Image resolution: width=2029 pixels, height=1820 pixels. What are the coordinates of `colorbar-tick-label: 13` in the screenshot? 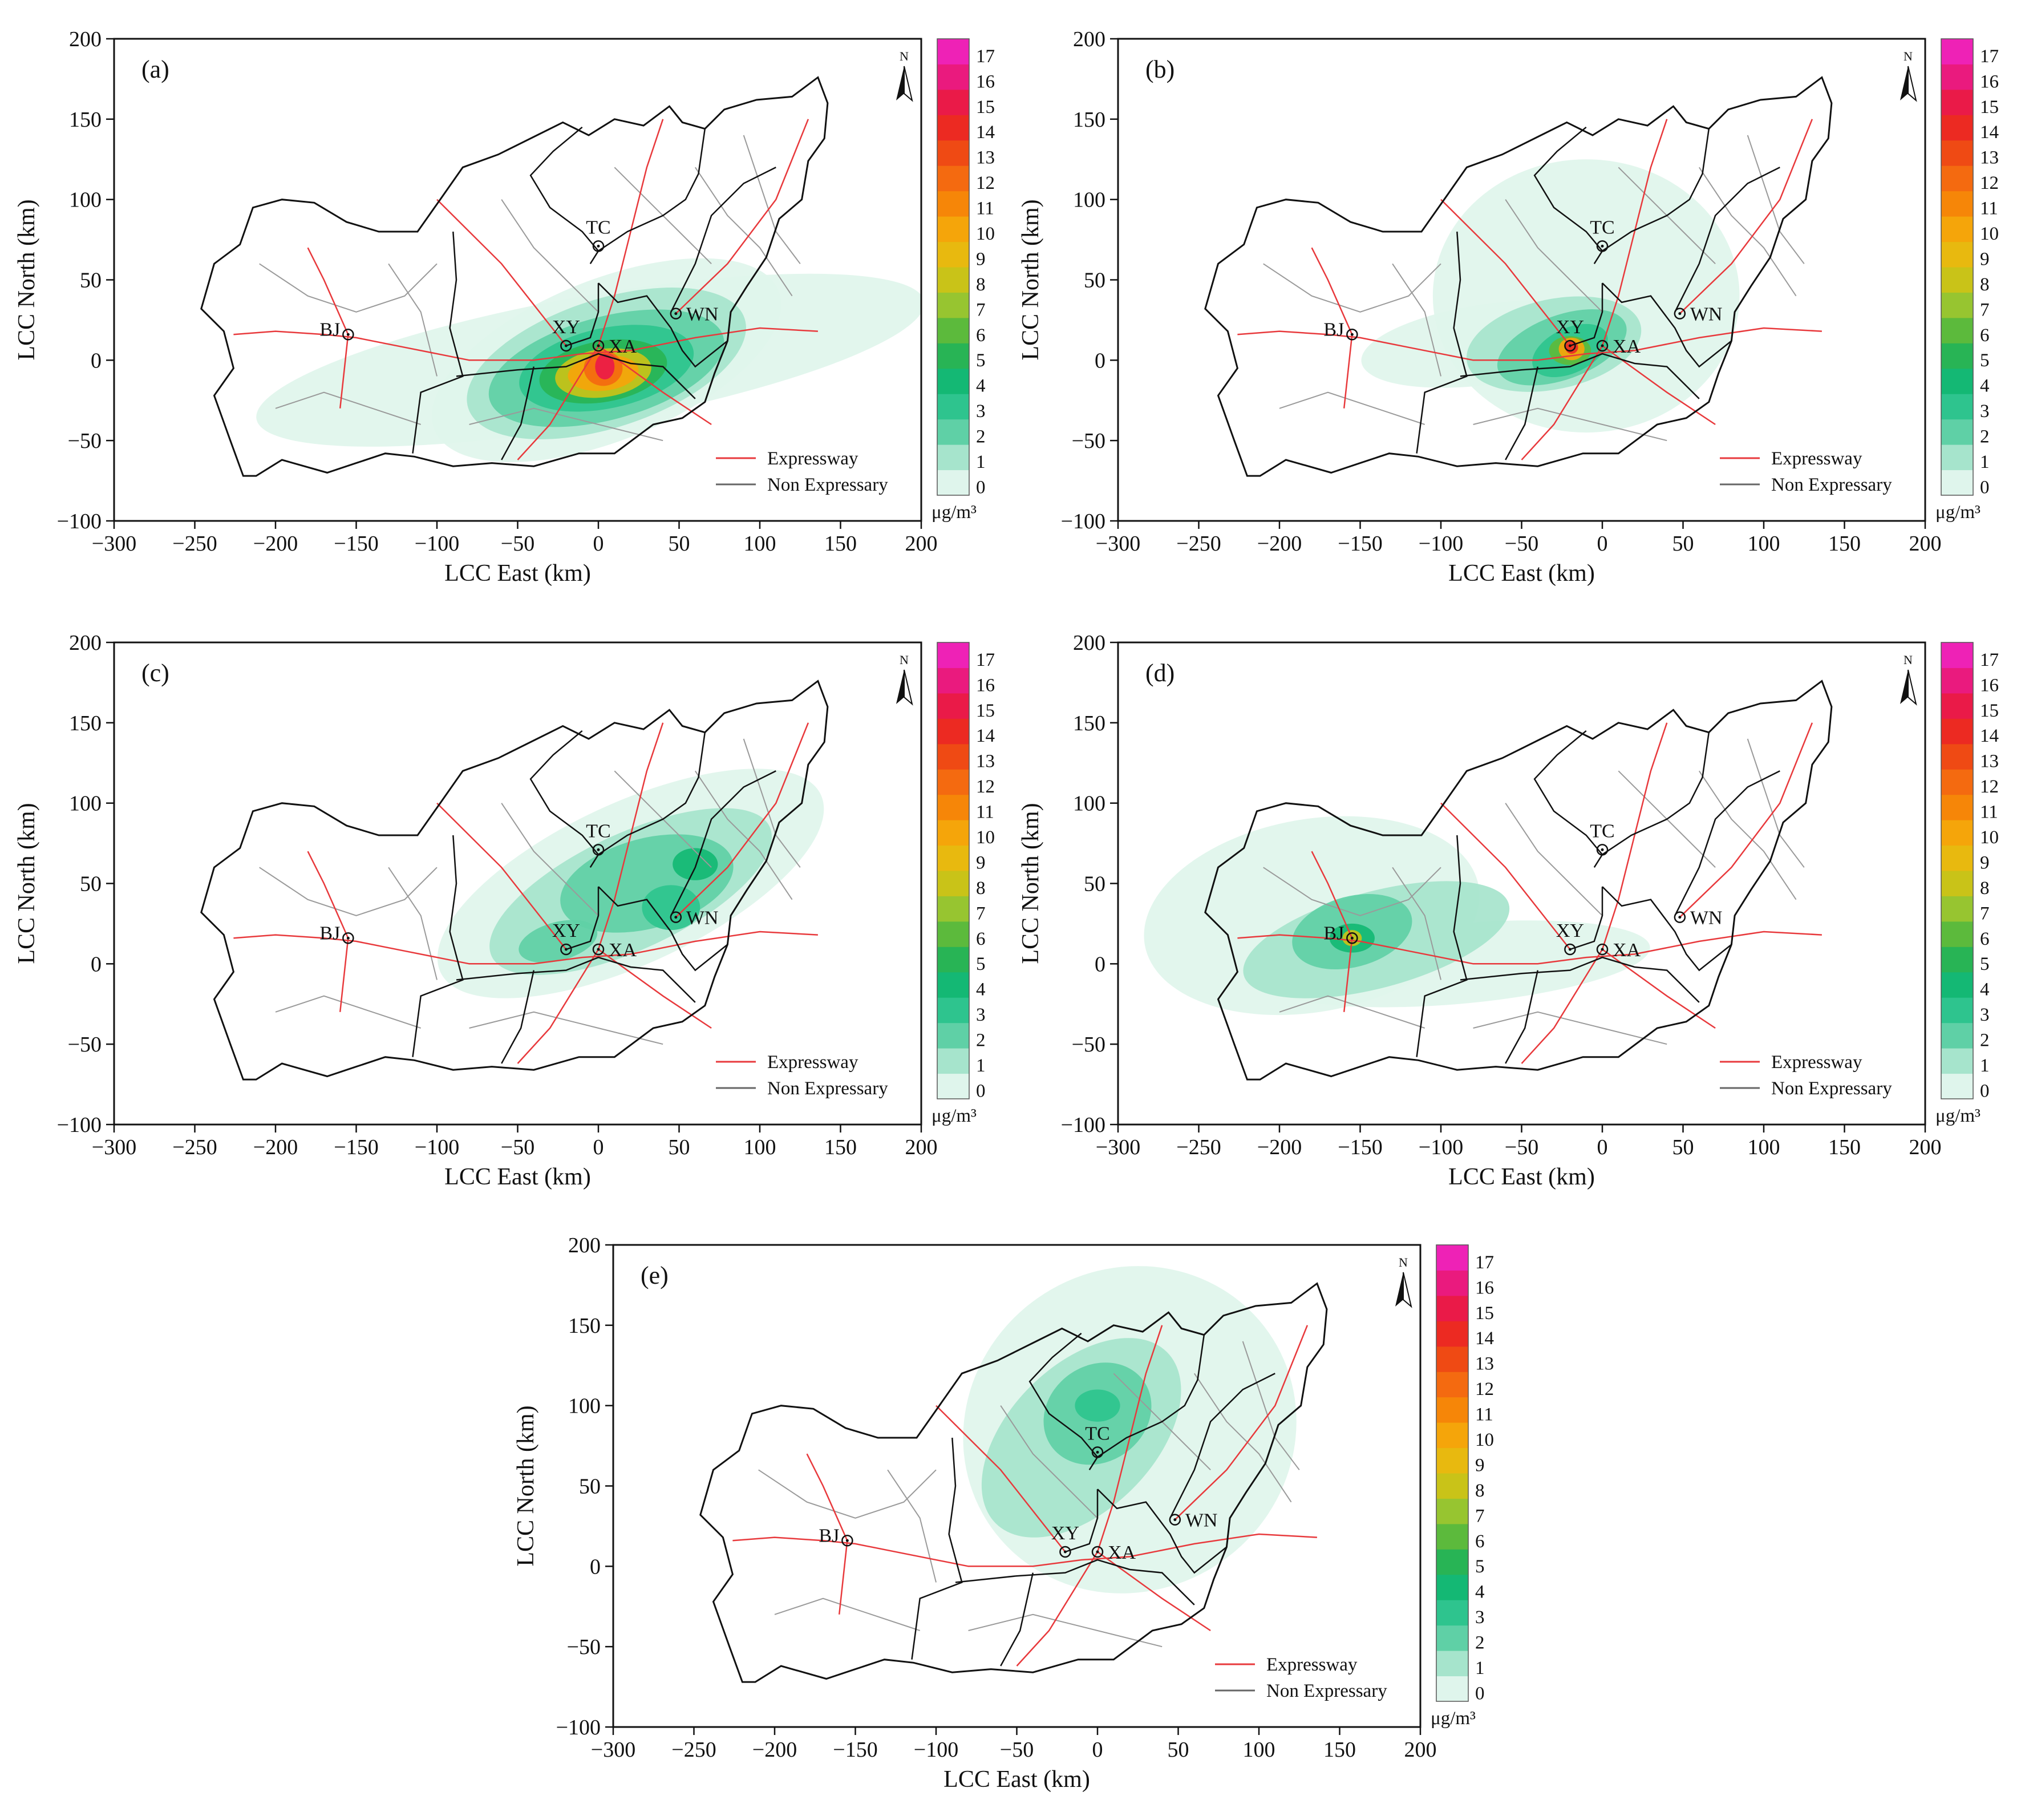 It's located at (1484, 1364).